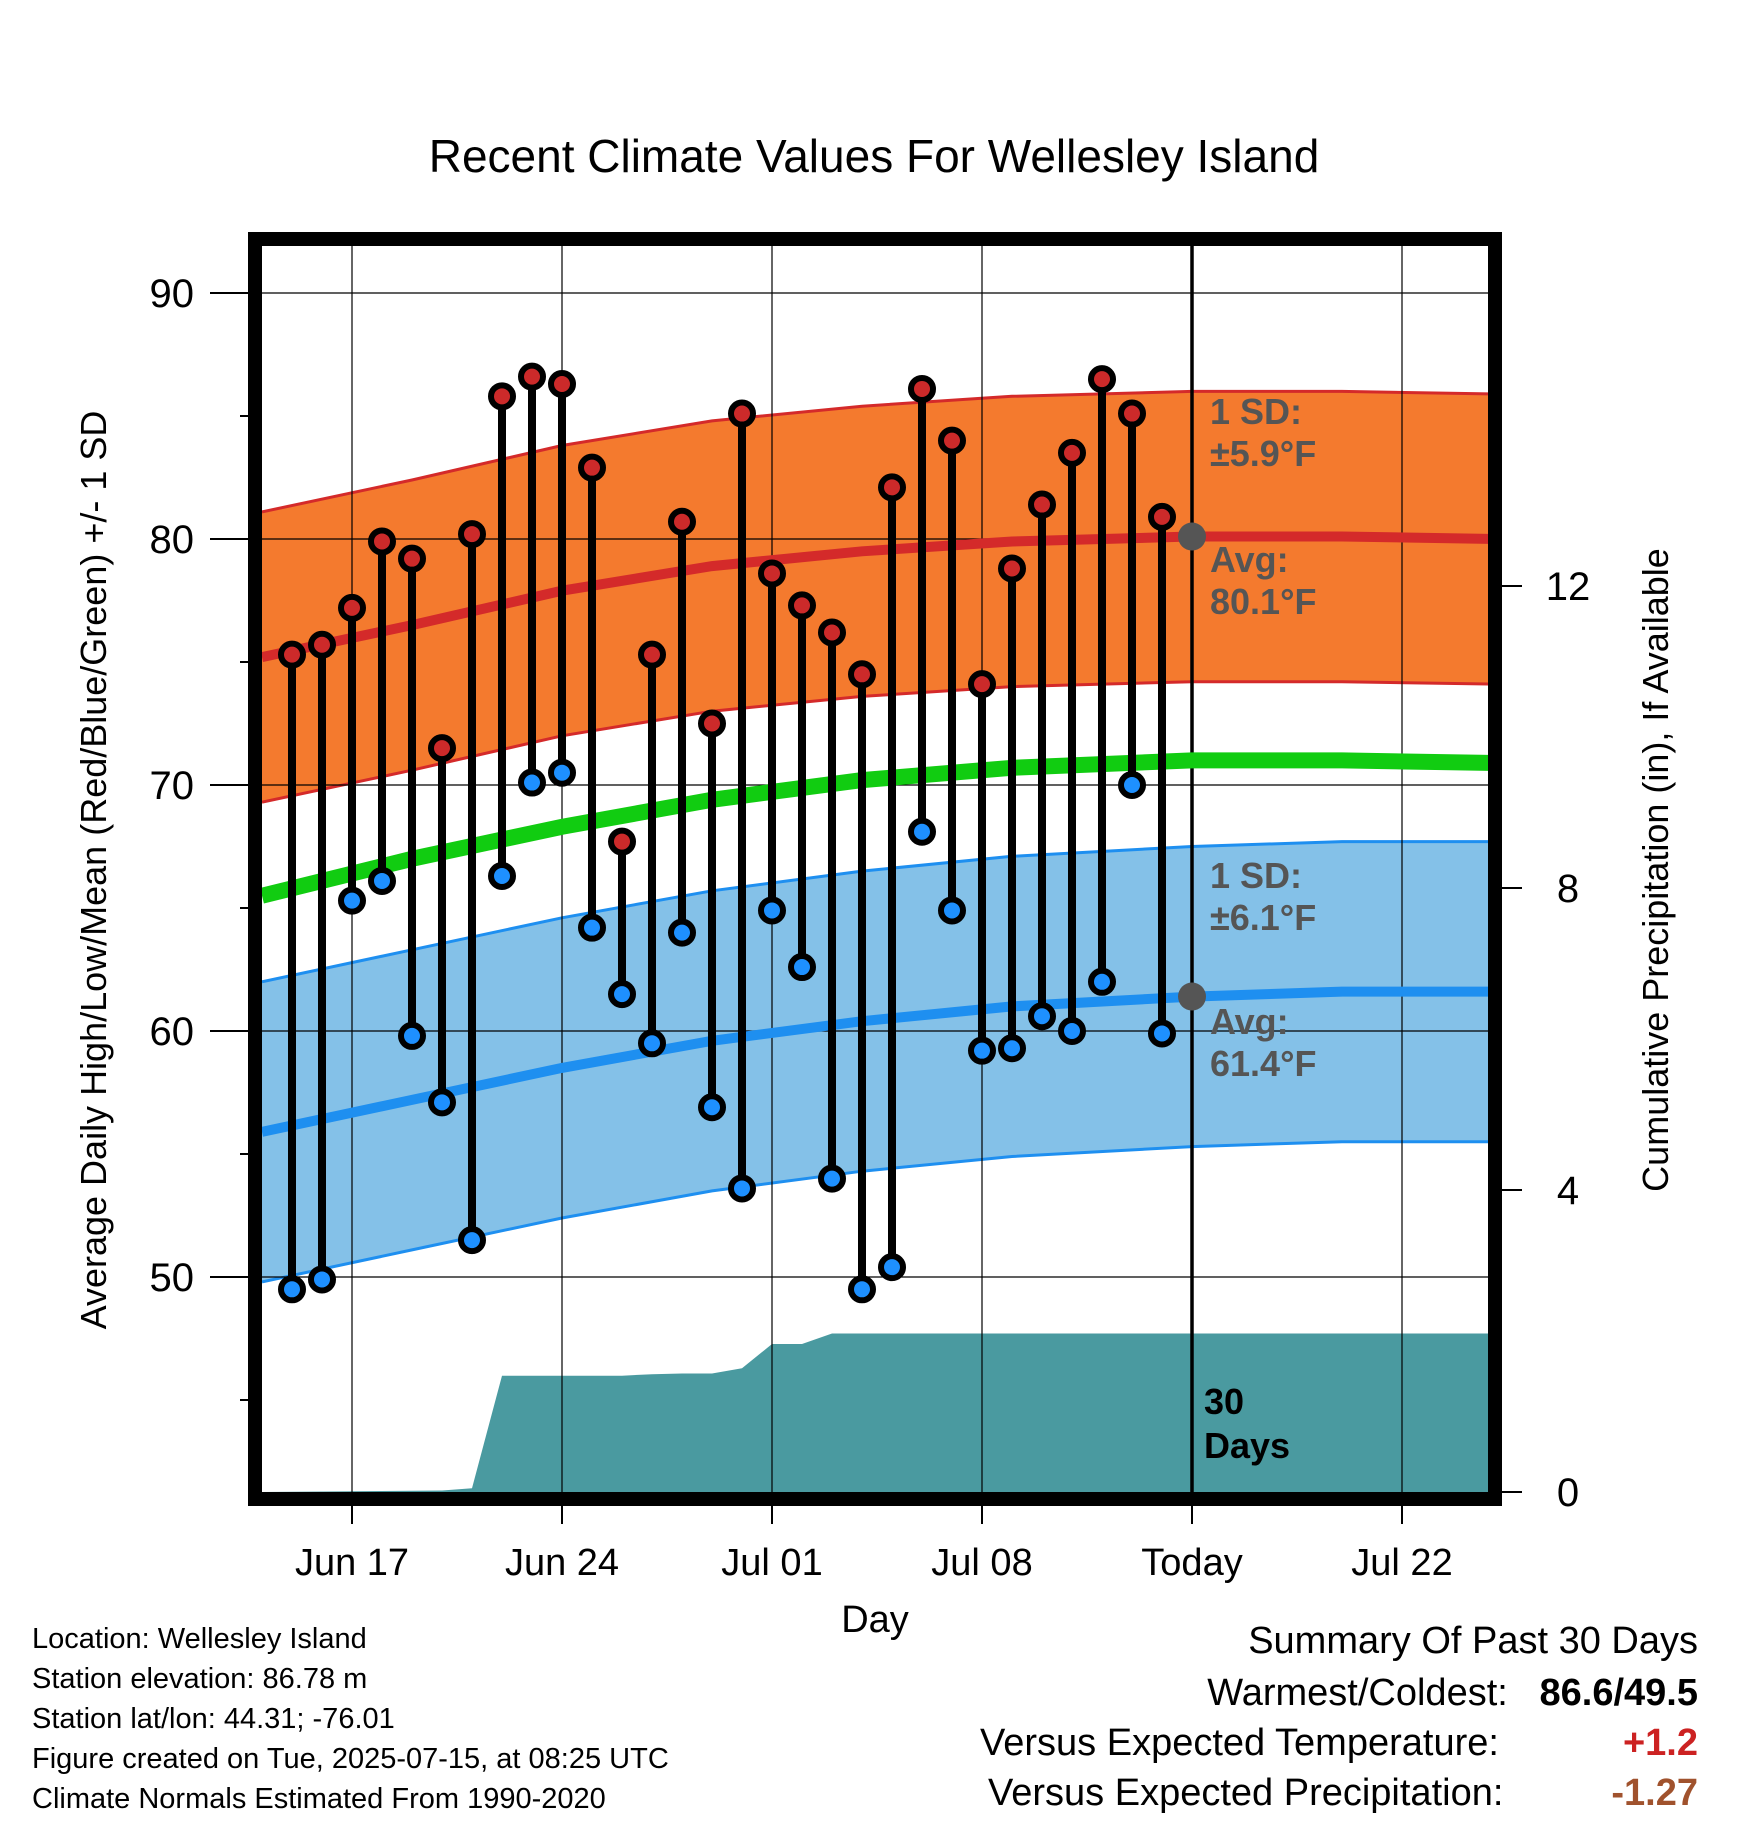  Describe the element at coordinates (213, 1719) in the screenshot. I see `info-latlon: Station lat/lon: 44.31; -76.01` at that location.